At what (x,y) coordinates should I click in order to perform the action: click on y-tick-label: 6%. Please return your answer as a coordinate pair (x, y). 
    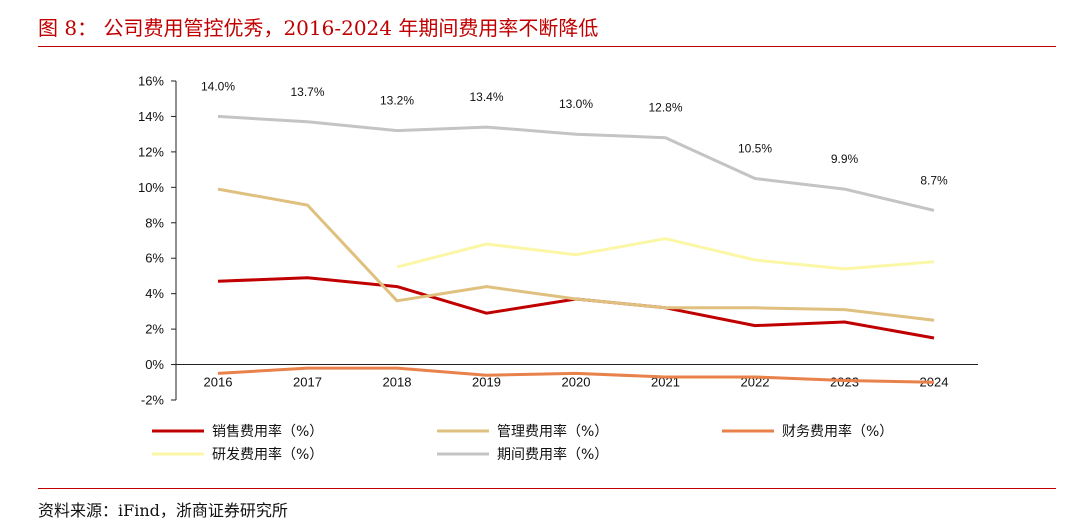
    Looking at the image, I should click on (154, 258).